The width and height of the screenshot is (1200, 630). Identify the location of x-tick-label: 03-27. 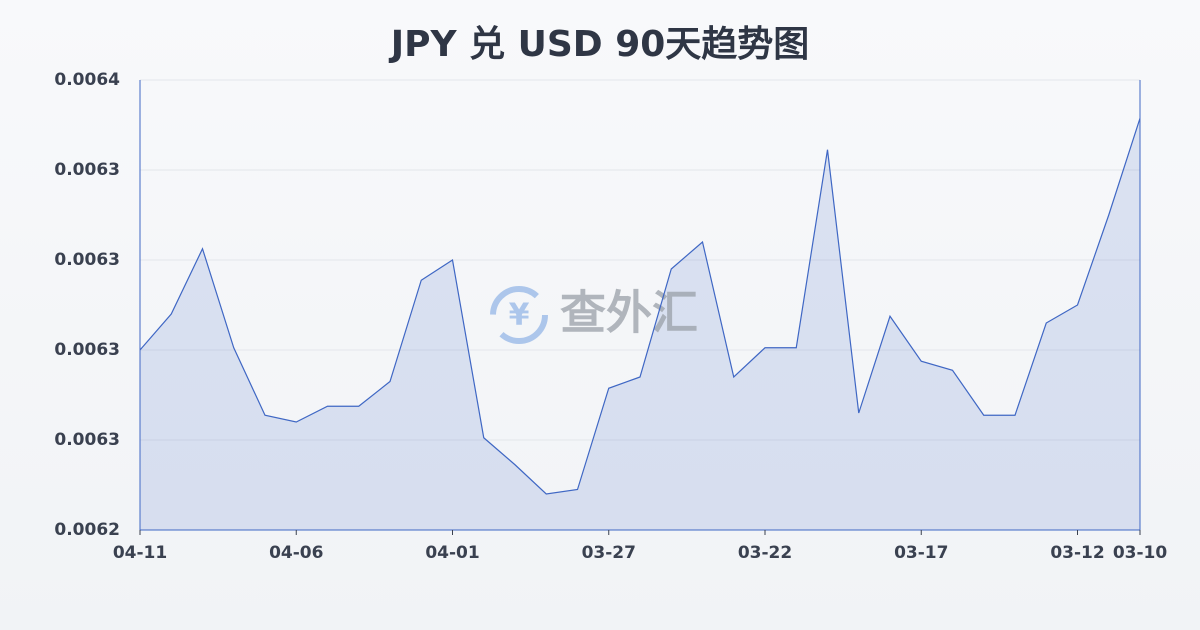
(609, 553).